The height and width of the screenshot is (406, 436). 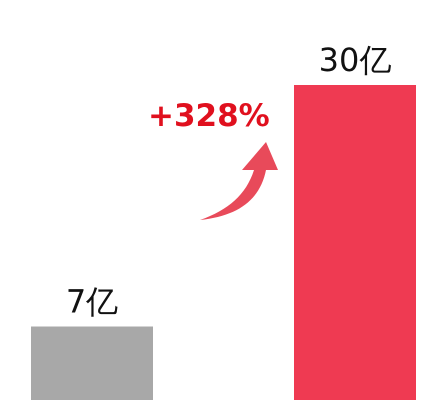 I want to click on data-label: 7亿, so click(x=92, y=301).